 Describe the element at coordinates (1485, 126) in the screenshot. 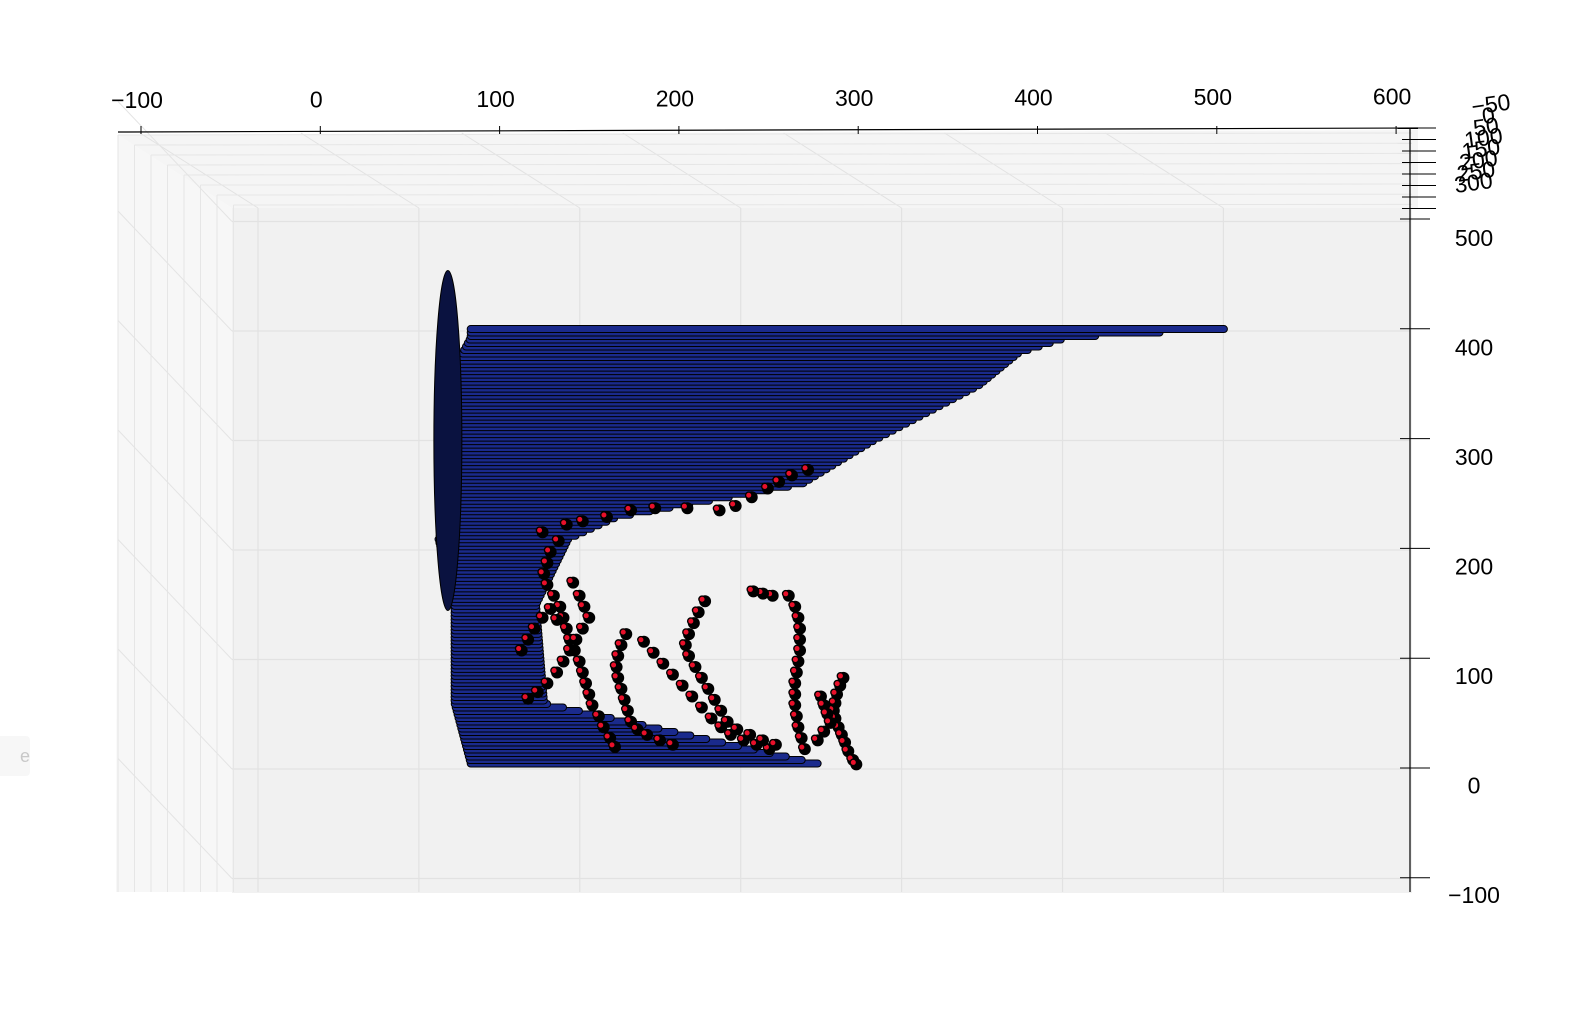

I see `z-tick-label: 50` at that location.